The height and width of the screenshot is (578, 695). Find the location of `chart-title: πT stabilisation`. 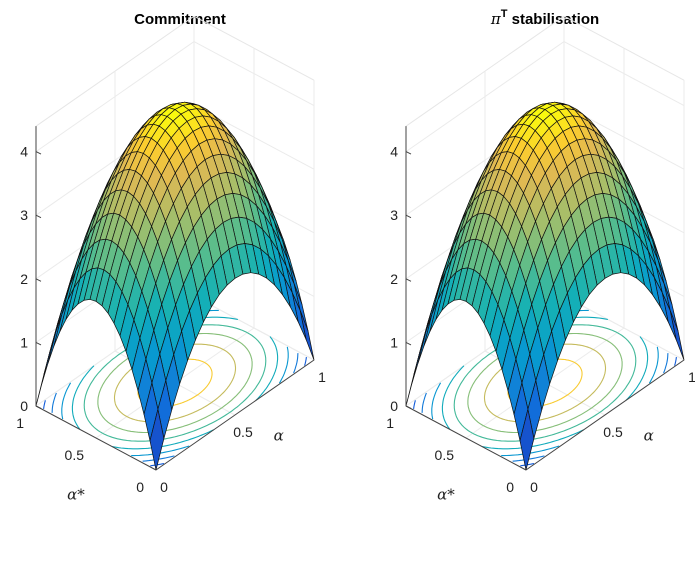

chart-title: πT stabilisation is located at coordinates (544, 18).